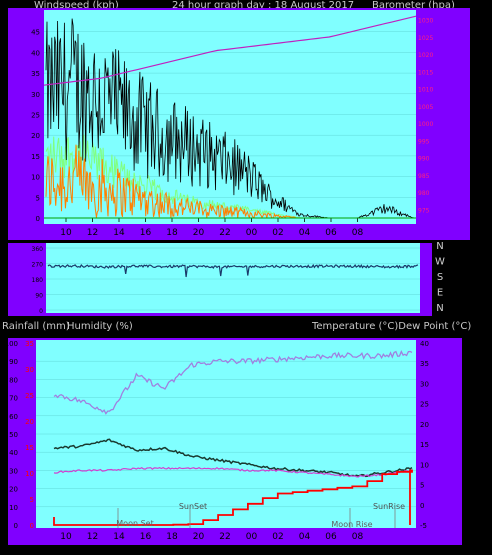  Describe the element at coordinates (32, 526) in the screenshot. I see `rainfall-tick-label: 0` at that location.